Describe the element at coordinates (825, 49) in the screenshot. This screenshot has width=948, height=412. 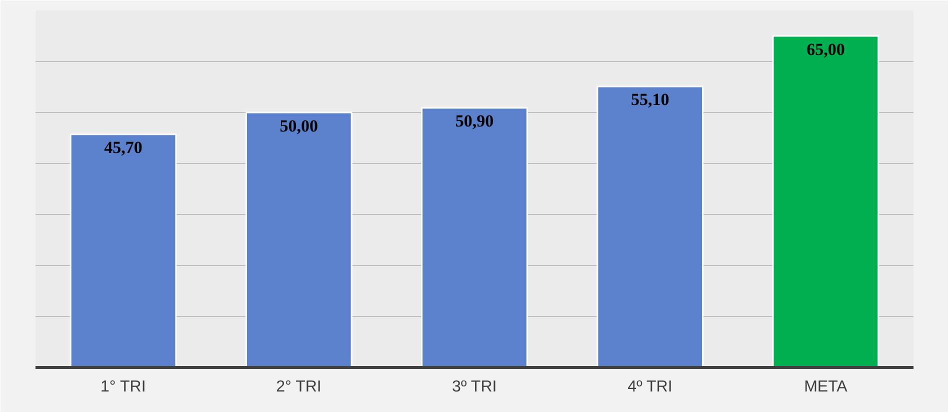
I see `data-label: 65,00` at that location.